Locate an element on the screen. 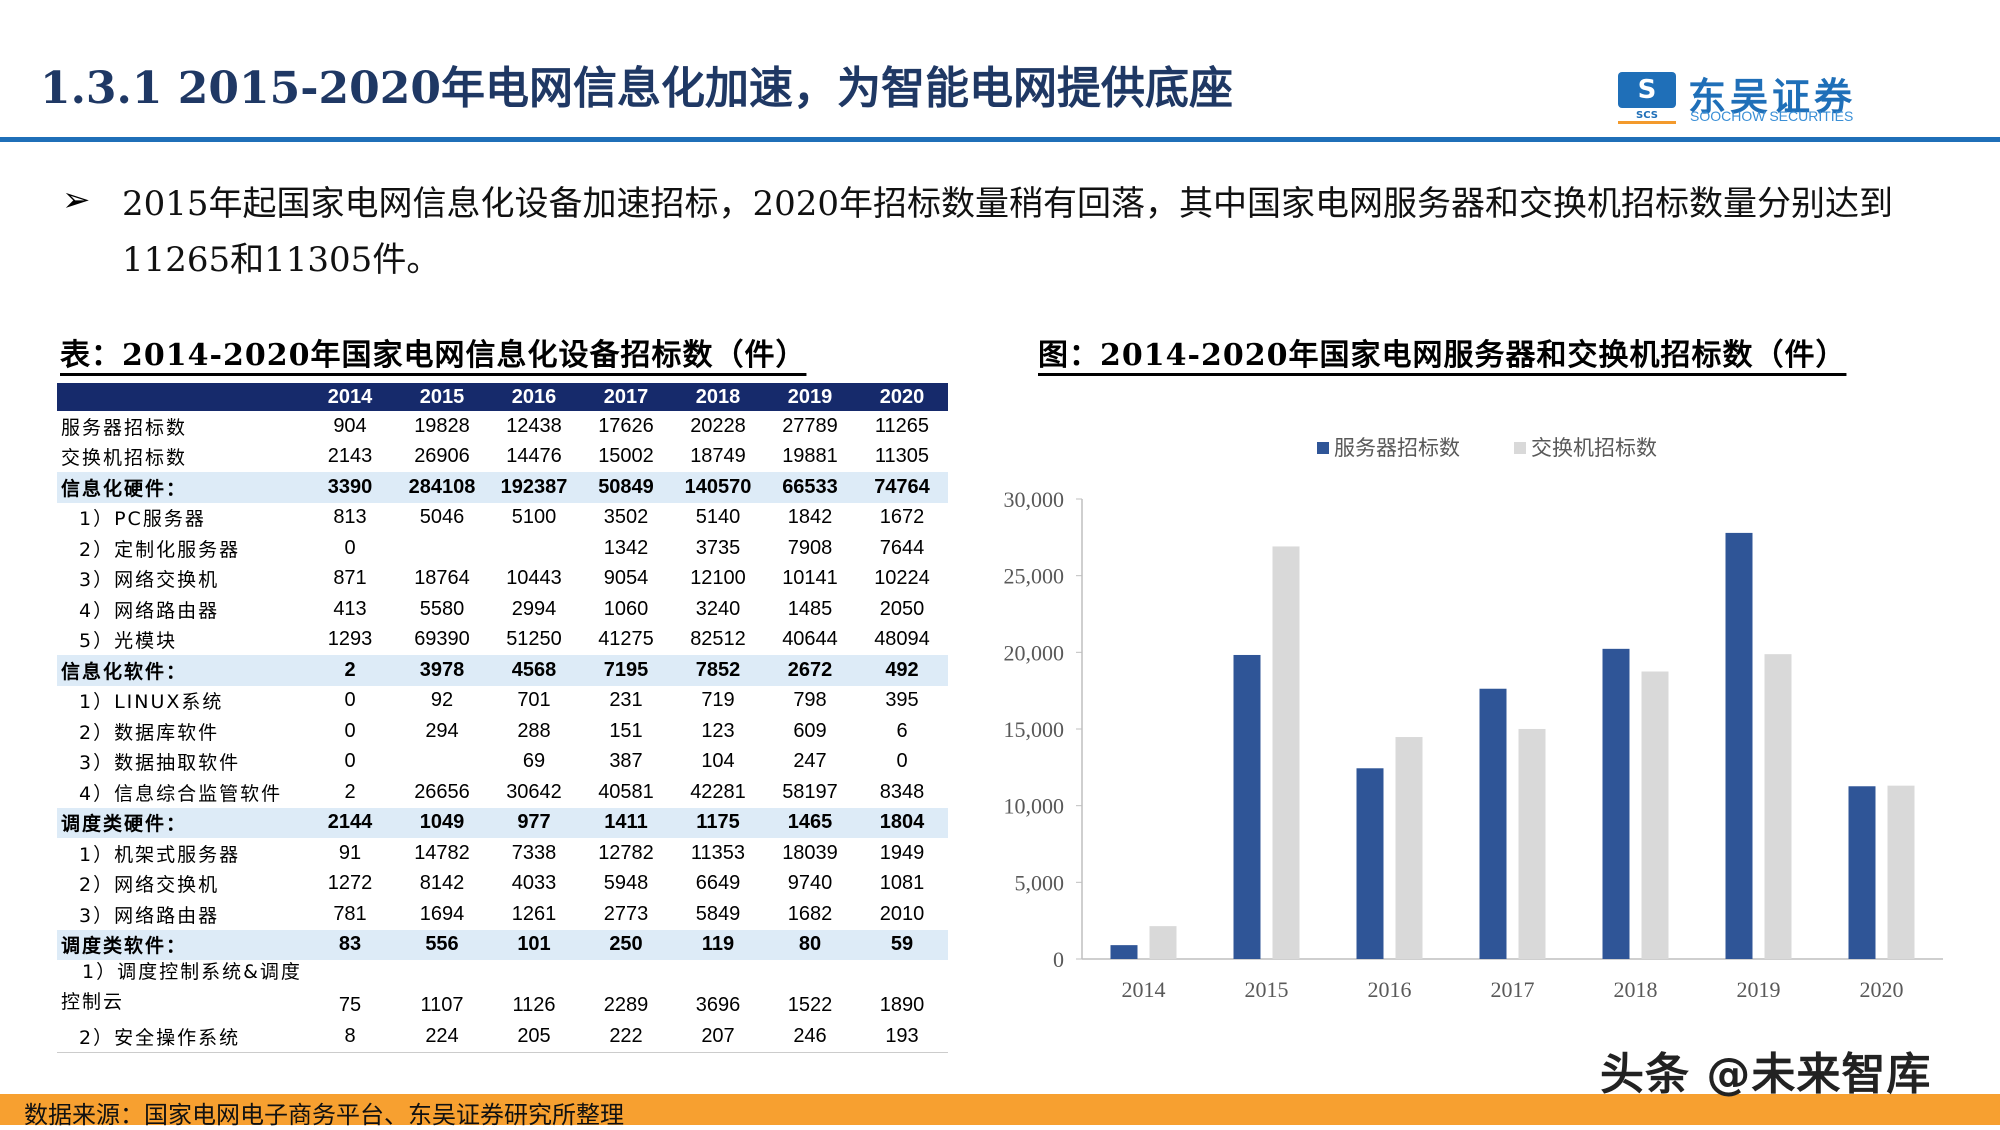 Image resolution: width=2000 pixels, height=1130 pixels. table-cell: 813 is located at coordinates (350, 517).